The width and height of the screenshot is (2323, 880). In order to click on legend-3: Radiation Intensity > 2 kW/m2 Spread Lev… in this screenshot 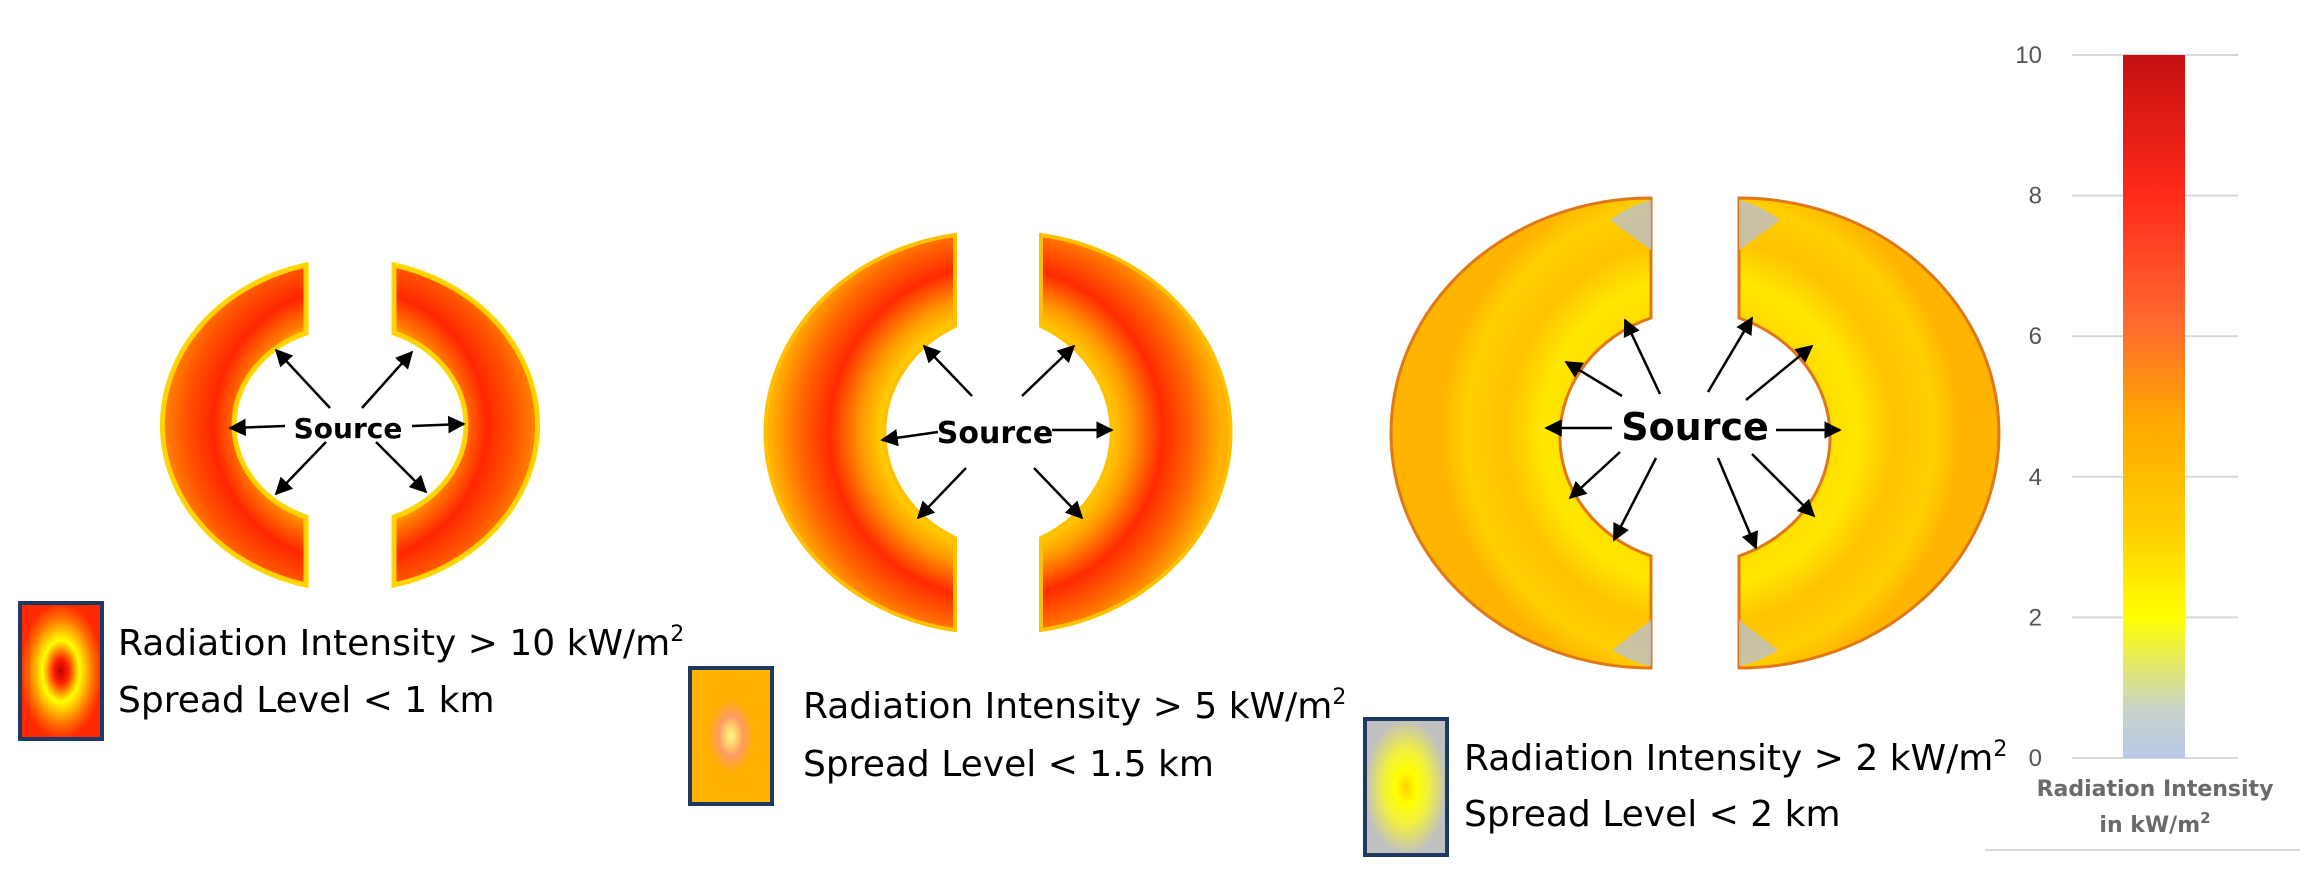, I will do `click(1685, 787)`.